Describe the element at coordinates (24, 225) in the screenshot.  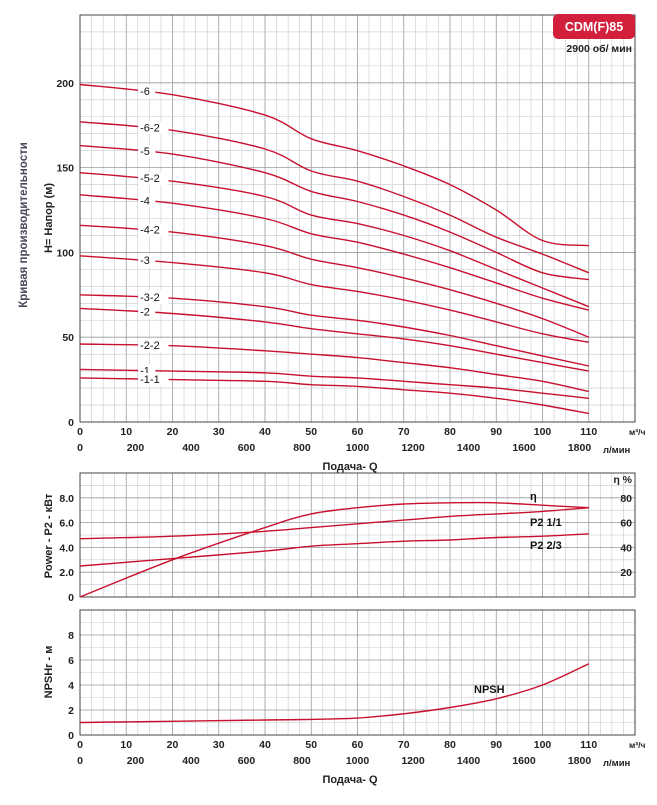
I see `side-title: Кривая производительности` at that location.